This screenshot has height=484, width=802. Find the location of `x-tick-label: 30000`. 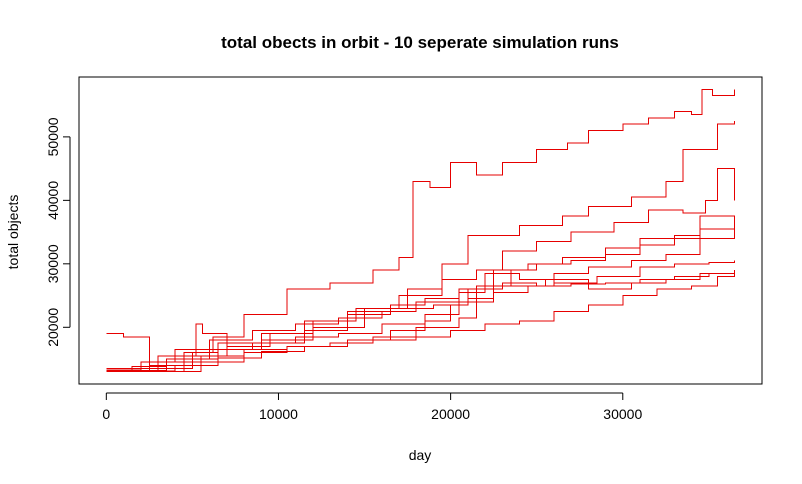

x-tick-label: 30000 is located at coordinates (622, 414).